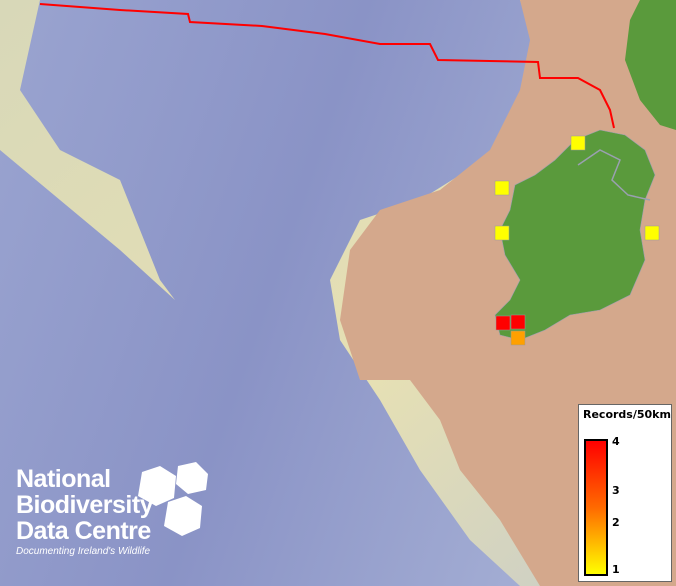 The height and width of the screenshot is (586, 676). What do you see at coordinates (85, 505) in the screenshot?
I see `logo-line-2: Biodiversity` at bounding box center [85, 505].